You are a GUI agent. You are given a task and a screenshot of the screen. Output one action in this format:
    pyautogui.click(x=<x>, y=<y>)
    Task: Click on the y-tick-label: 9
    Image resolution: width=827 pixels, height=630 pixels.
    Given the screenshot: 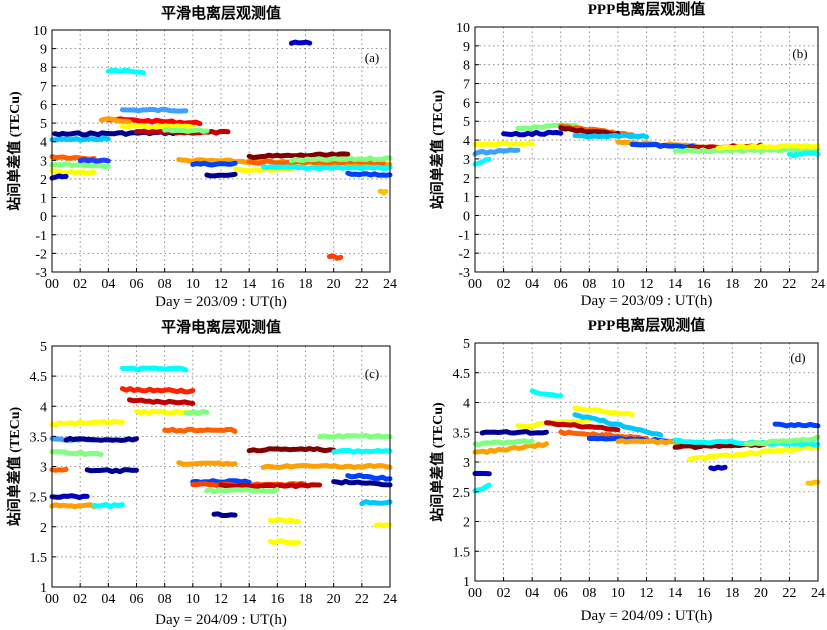 What is the action you would take?
    pyautogui.click(x=466, y=47)
    